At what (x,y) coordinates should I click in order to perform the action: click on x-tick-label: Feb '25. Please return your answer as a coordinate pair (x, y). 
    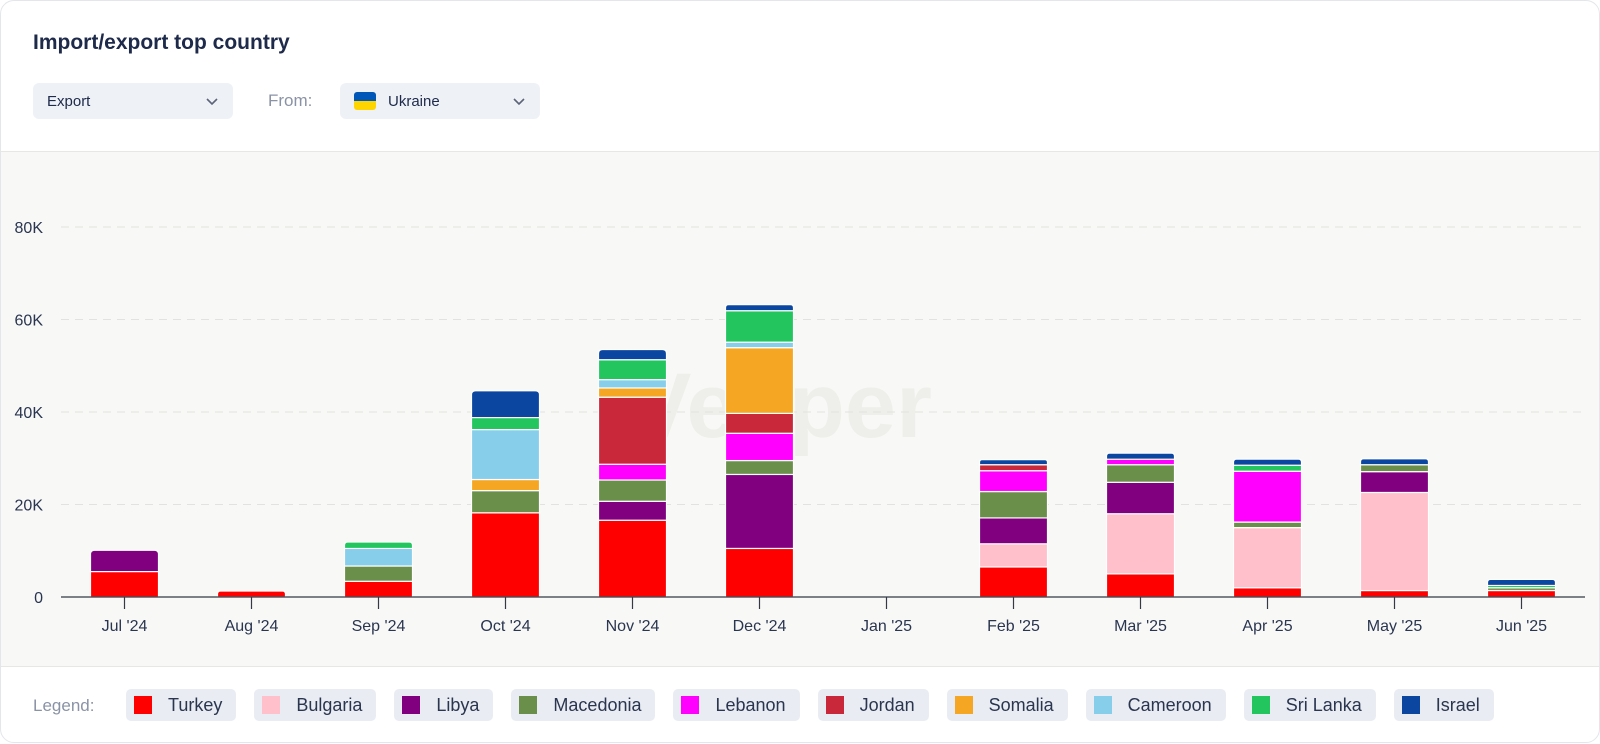
    Looking at the image, I should click on (1013, 626).